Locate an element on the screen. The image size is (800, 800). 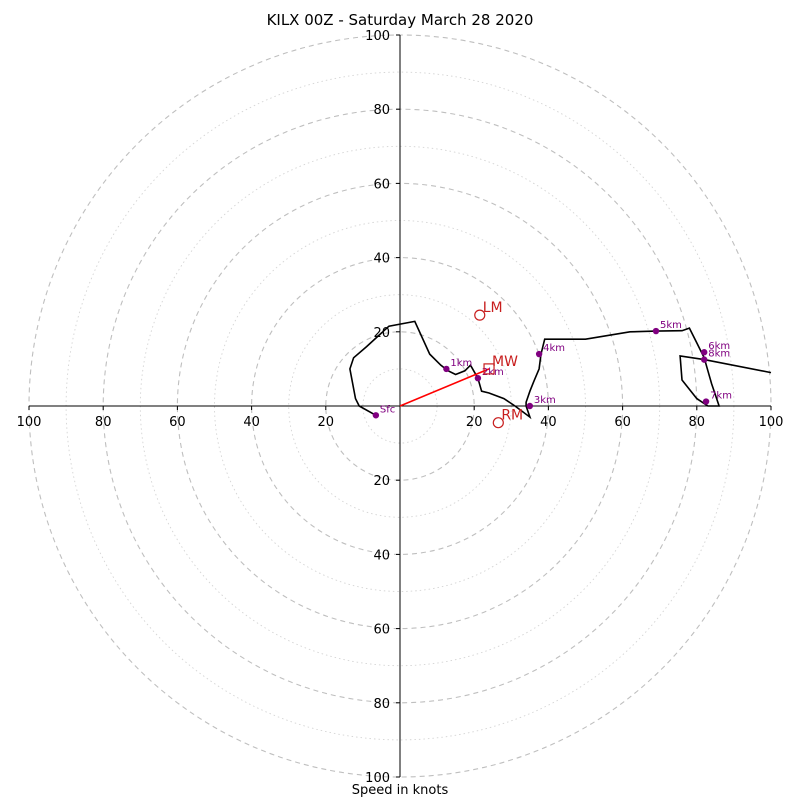
height-marker-8km is located at coordinates (704, 359).